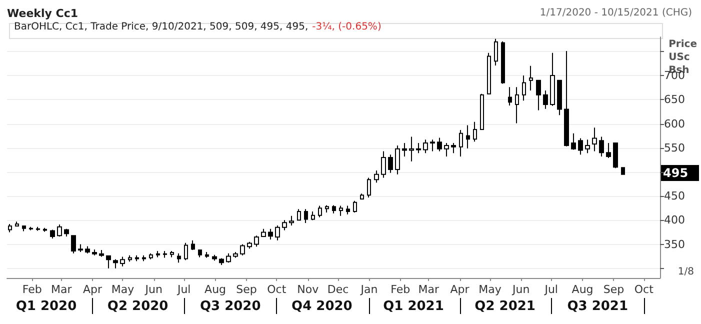  What do you see at coordinates (674, 196) in the screenshot?
I see `y-tick-label: 450` at bounding box center [674, 196].